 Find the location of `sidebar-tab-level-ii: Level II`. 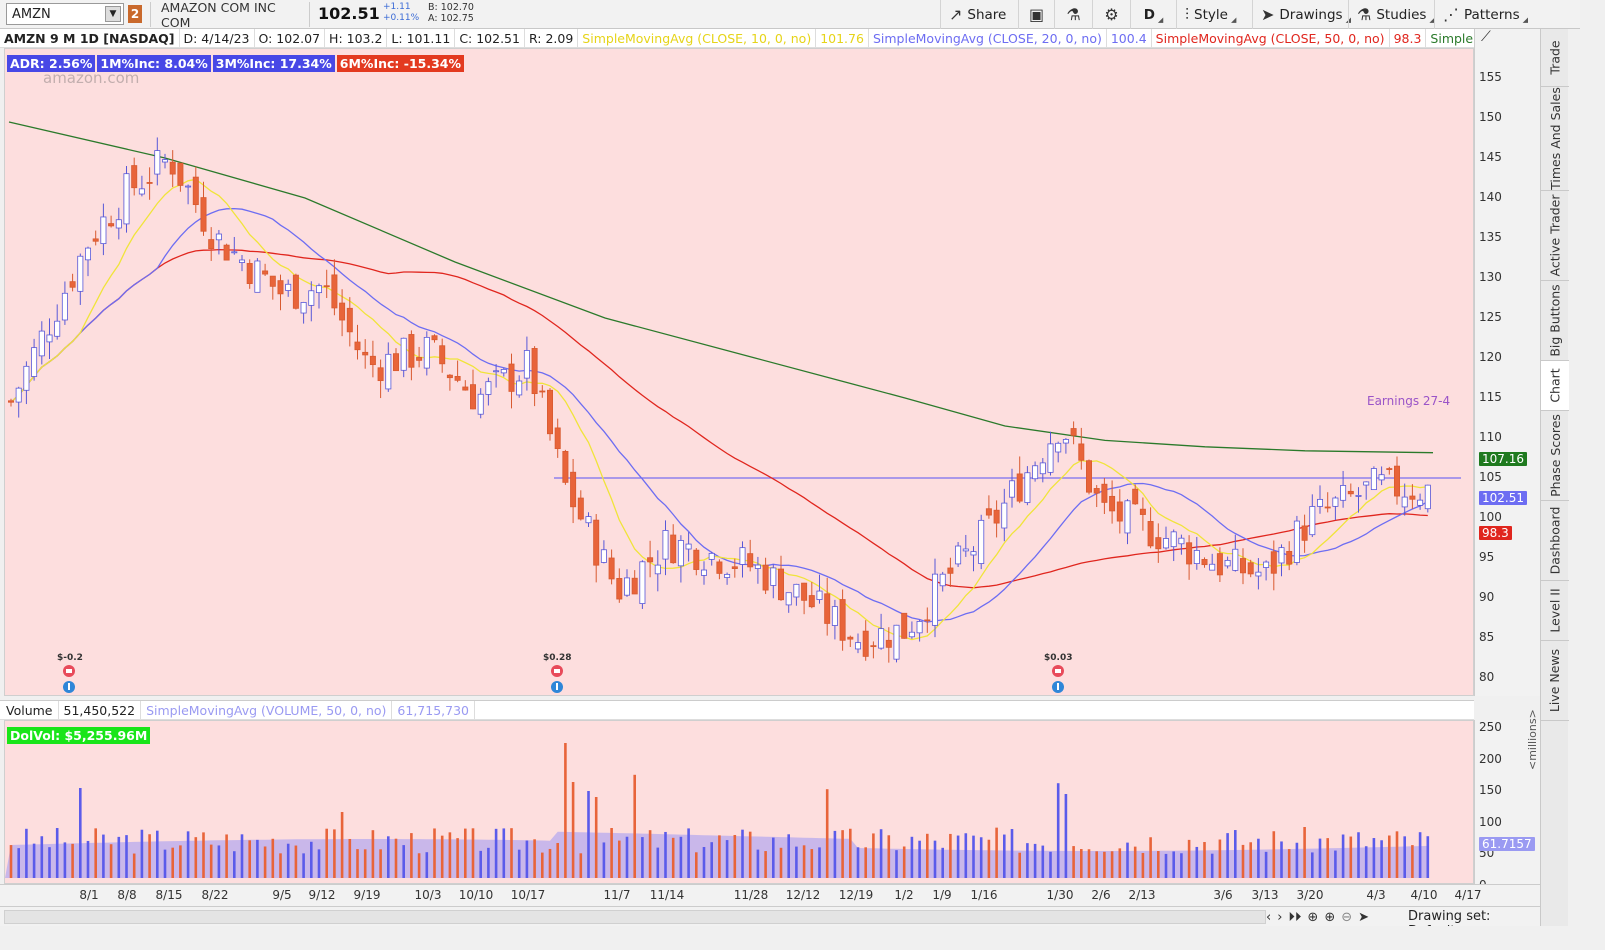

sidebar-tab-level-ii: Level II is located at coordinates (1555, 611).